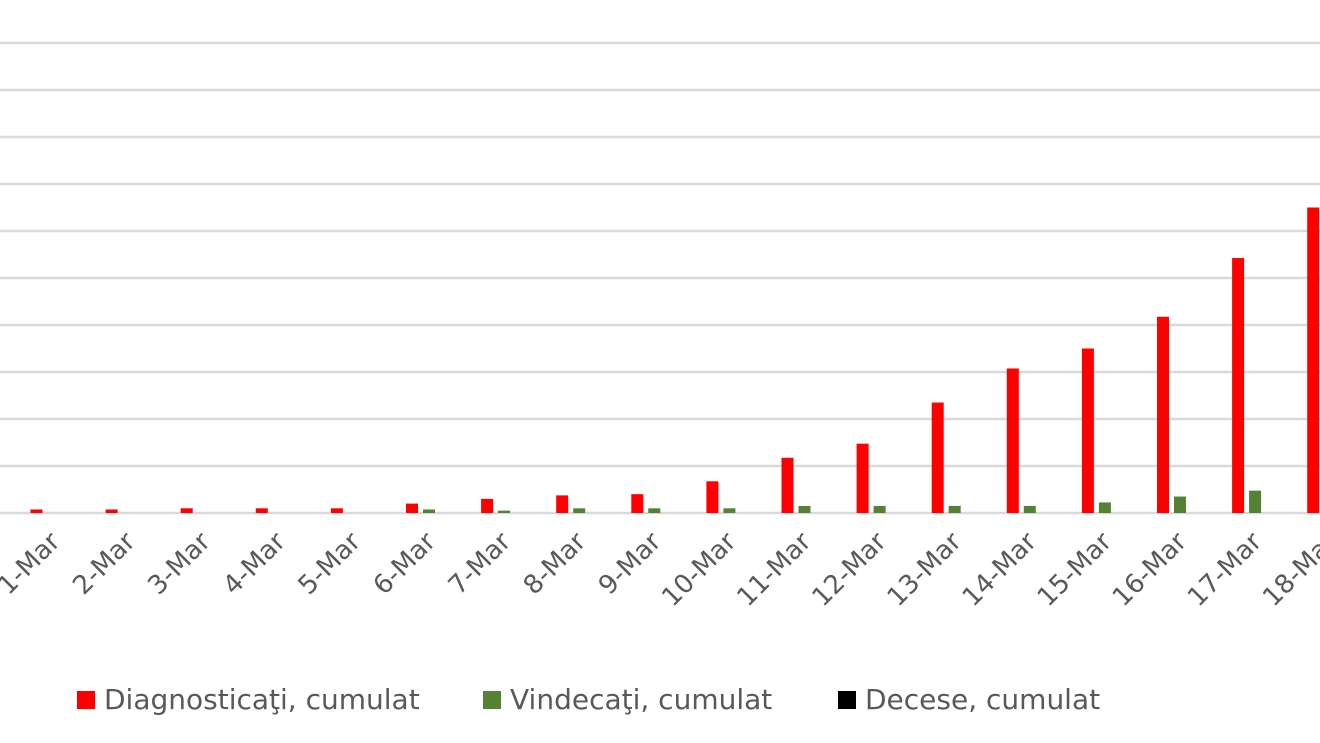  Describe the element at coordinates (850, 570) in the screenshot. I see `x-tick-label: 12-Mar` at that location.